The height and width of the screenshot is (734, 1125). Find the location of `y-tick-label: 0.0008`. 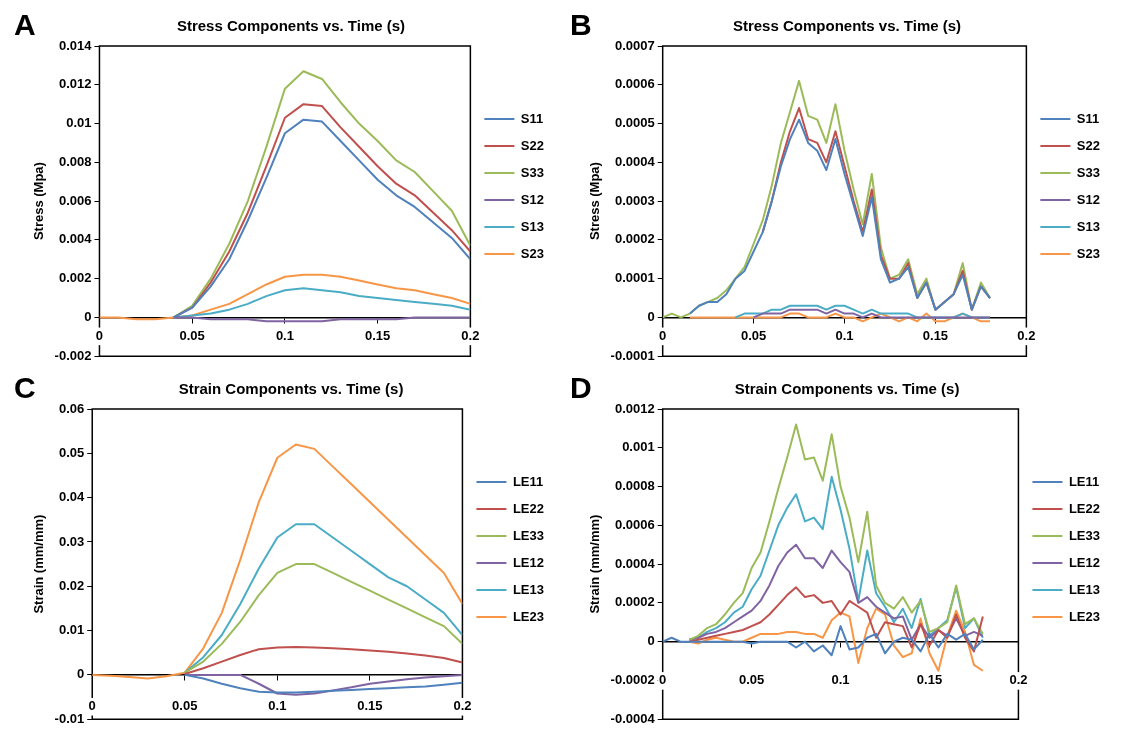

y-tick-label: 0.0008 is located at coordinates (634, 486).